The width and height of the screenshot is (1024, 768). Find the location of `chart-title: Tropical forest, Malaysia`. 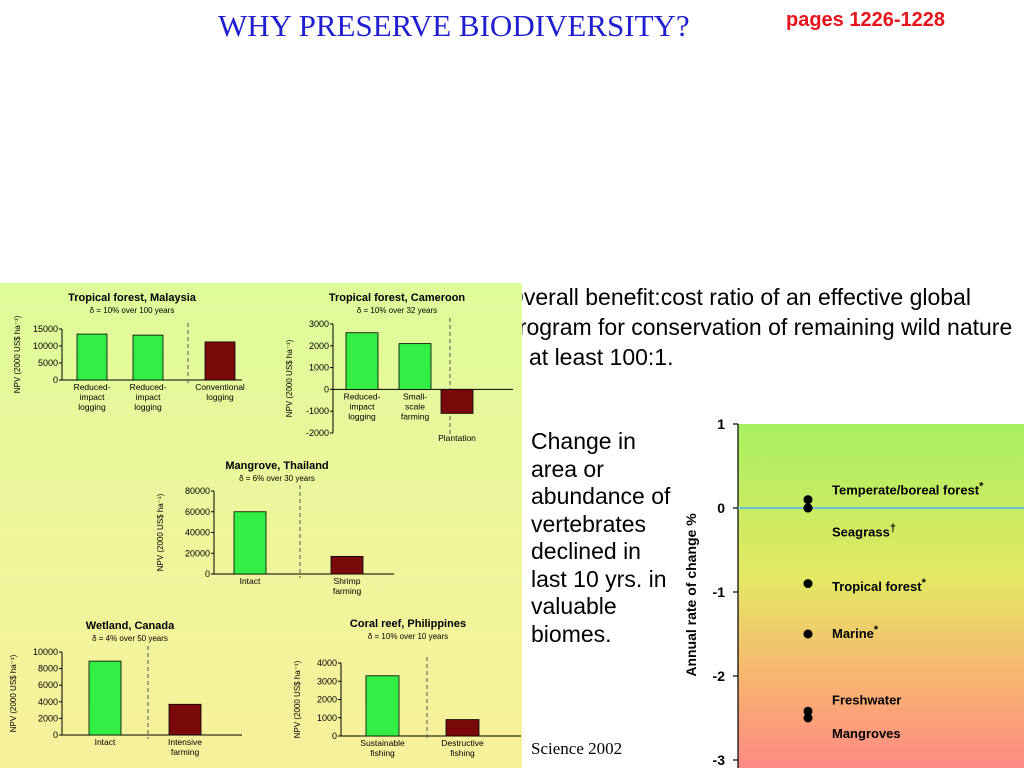

chart-title: Tropical forest, Malaysia is located at coordinates (132, 298).